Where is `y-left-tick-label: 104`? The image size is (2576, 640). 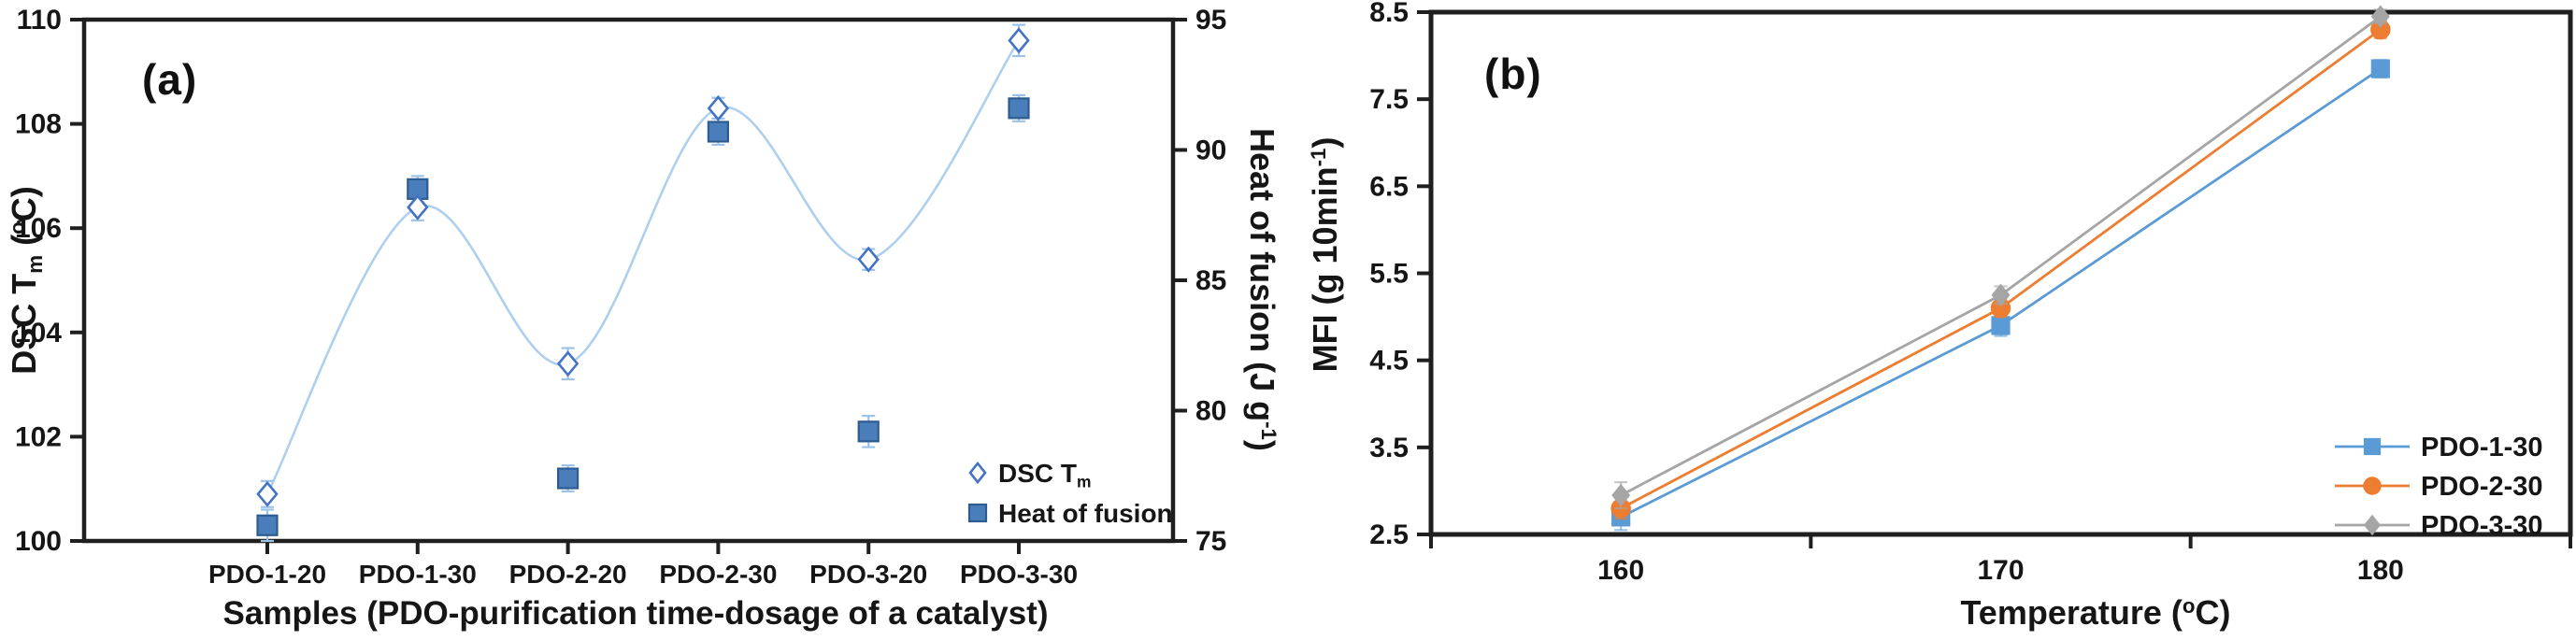 y-left-tick-label: 104 is located at coordinates (38, 333).